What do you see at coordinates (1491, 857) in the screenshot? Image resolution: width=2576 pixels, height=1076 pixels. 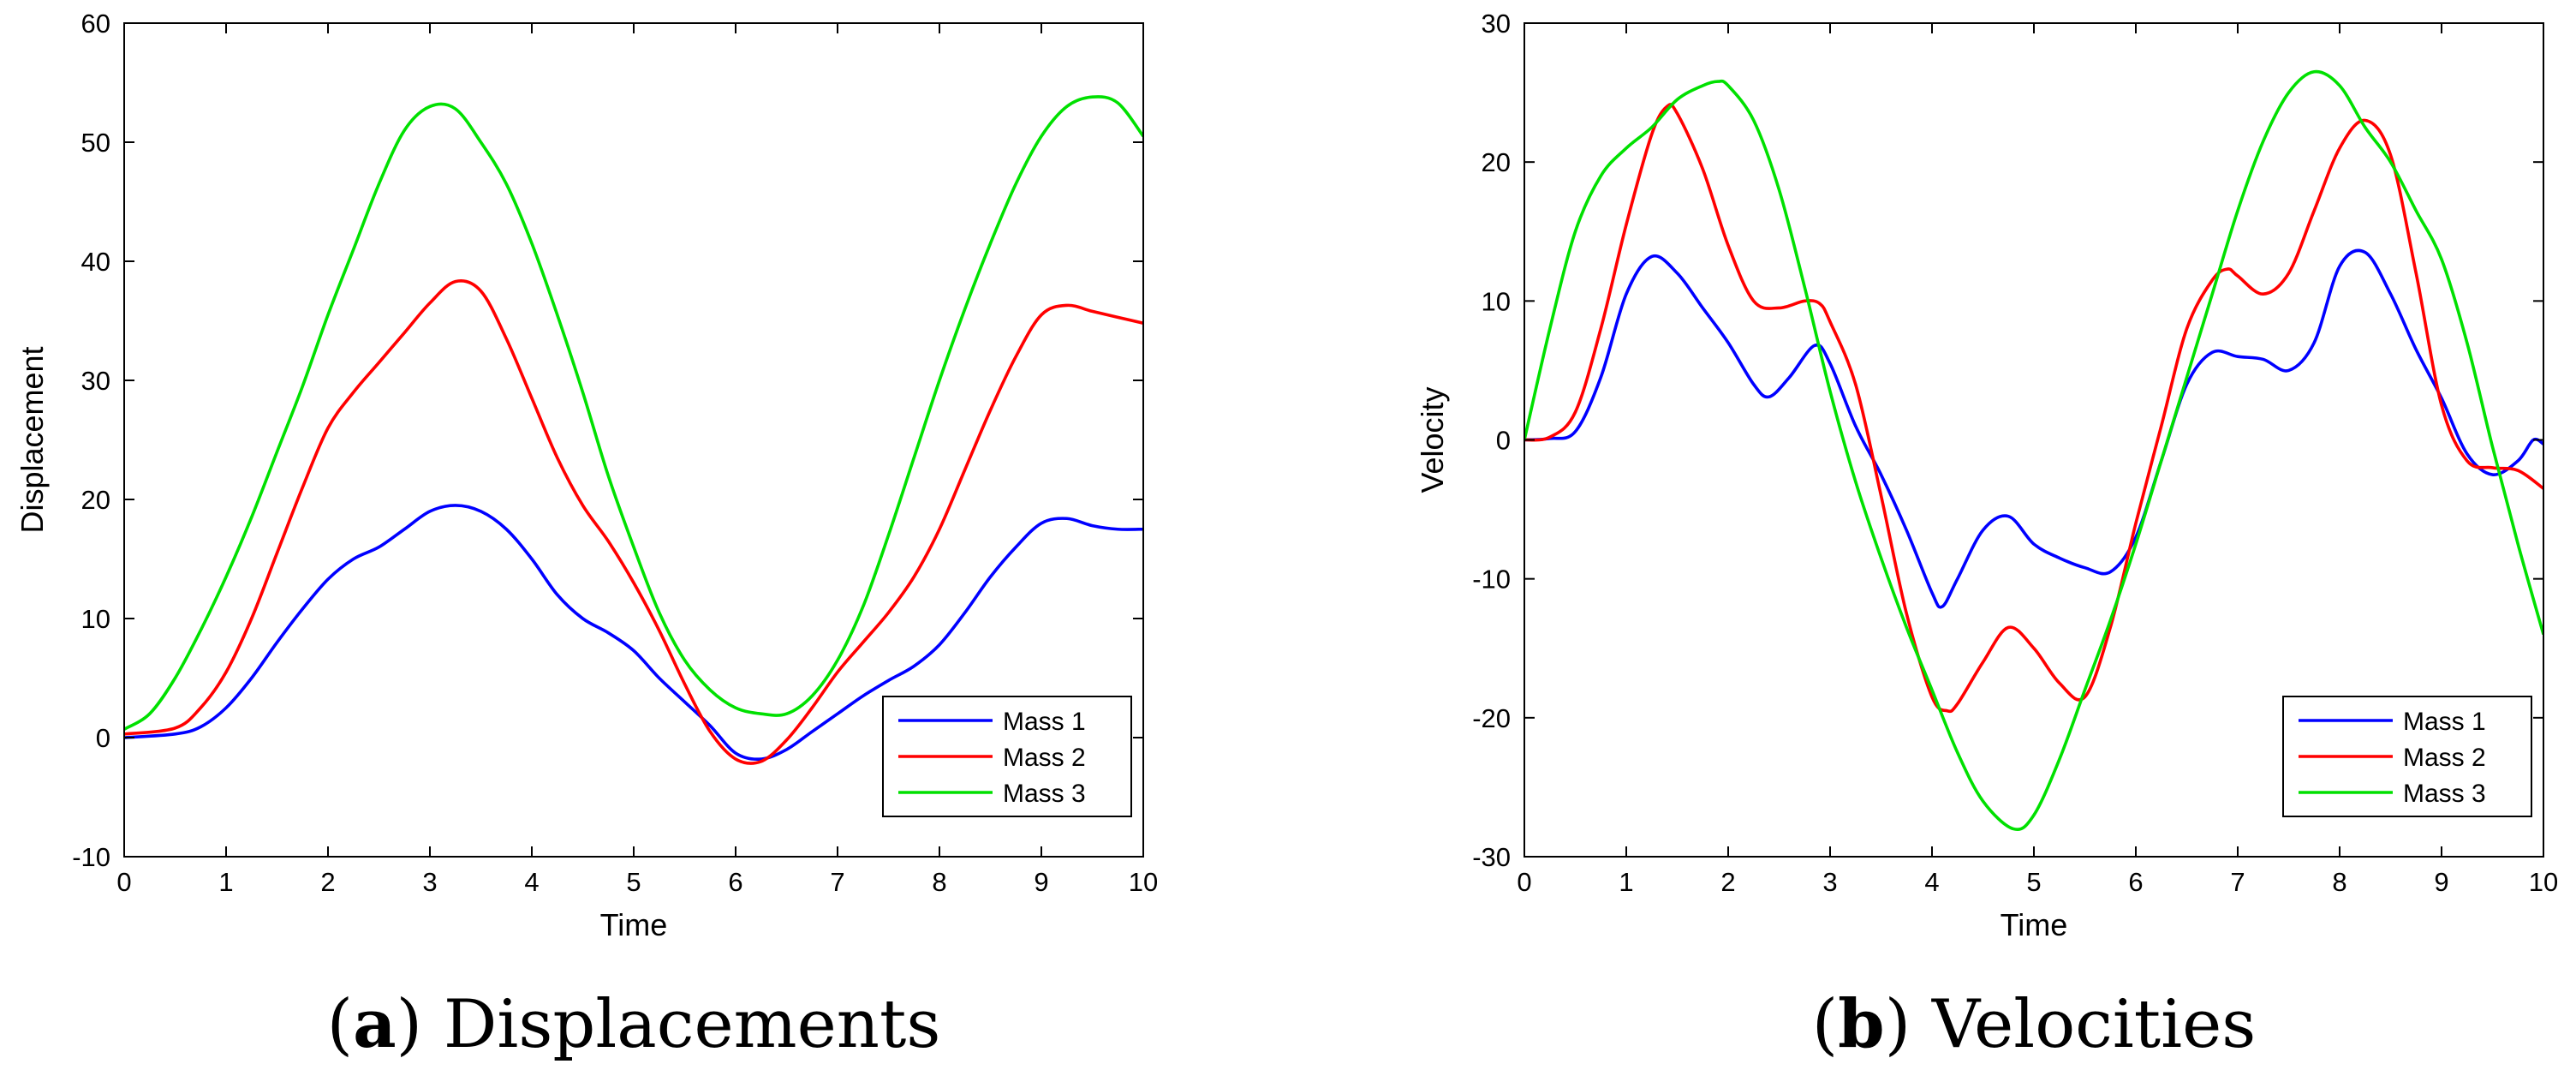 I see `y-tick-label: -30` at bounding box center [1491, 857].